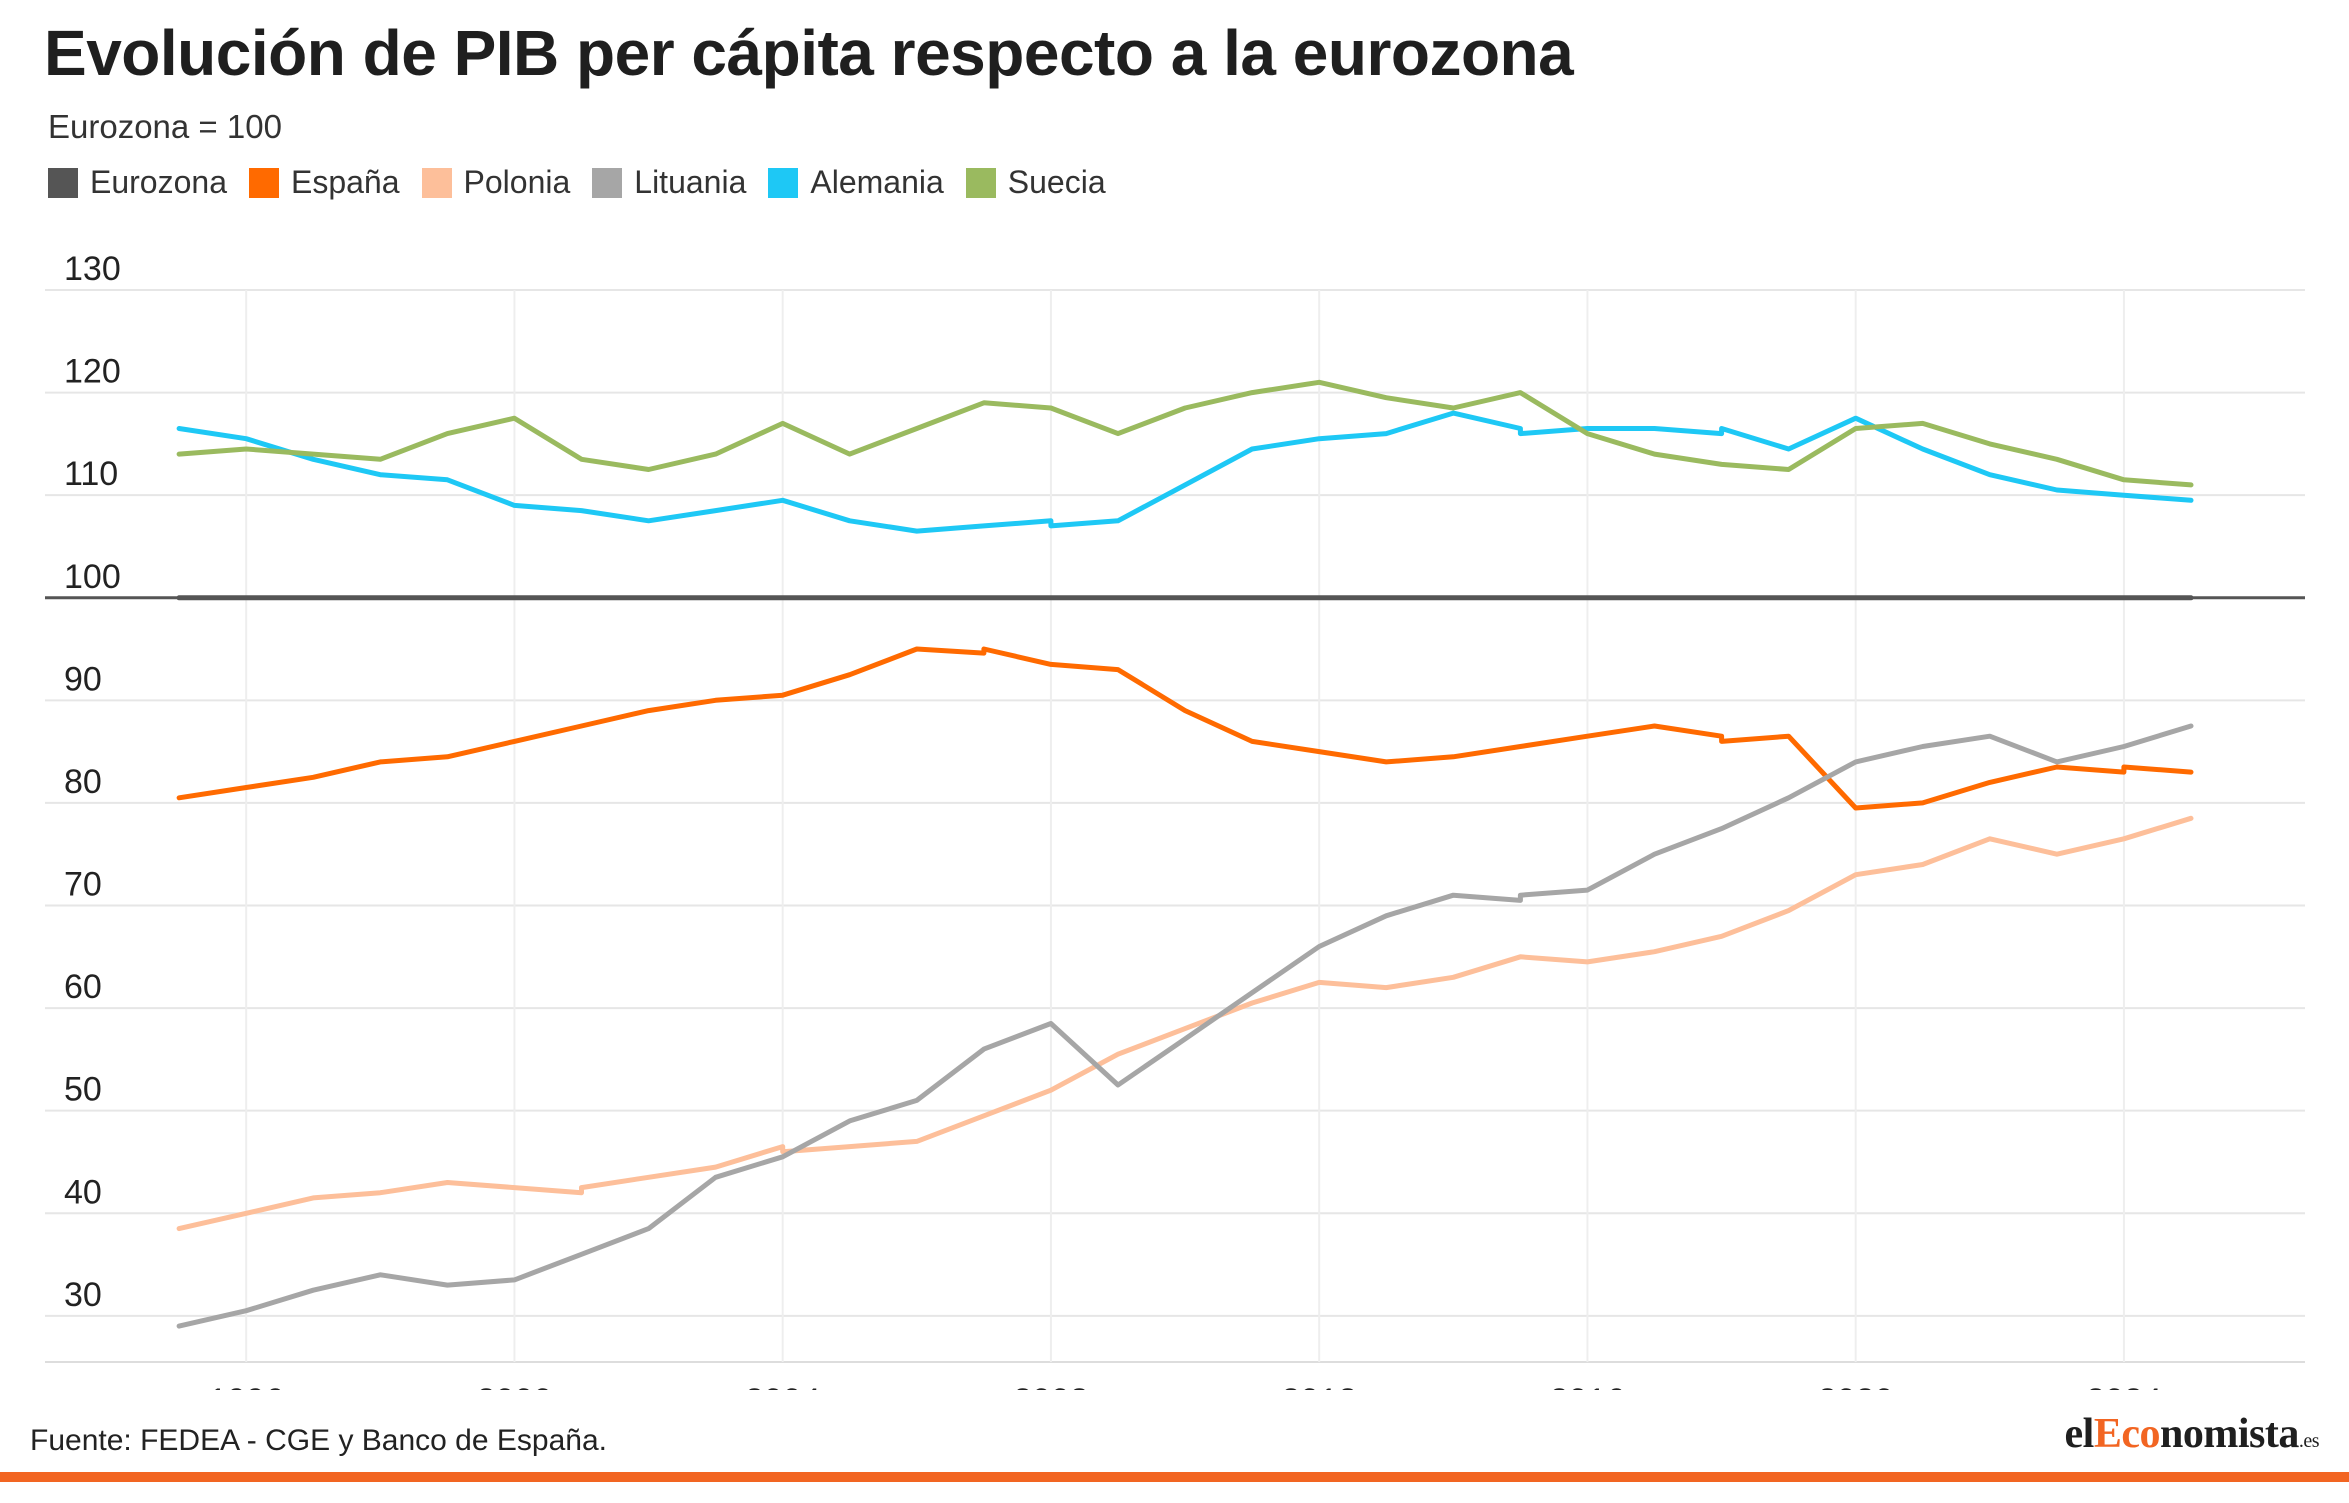 The height and width of the screenshot is (1503, 2349). I want to click on legend-item-suecia: Suecia, so click(1035, 182).